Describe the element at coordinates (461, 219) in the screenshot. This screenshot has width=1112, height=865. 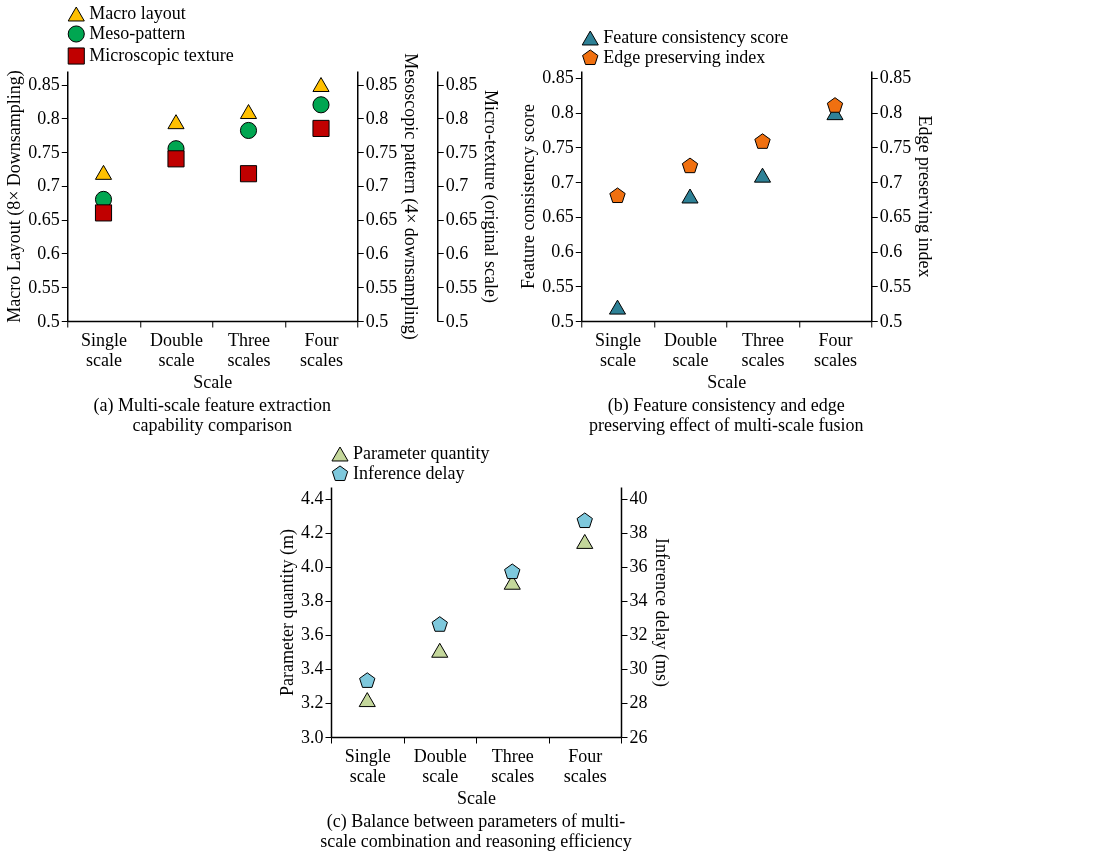
I see `y3-tick-label: 0.65` at that location.